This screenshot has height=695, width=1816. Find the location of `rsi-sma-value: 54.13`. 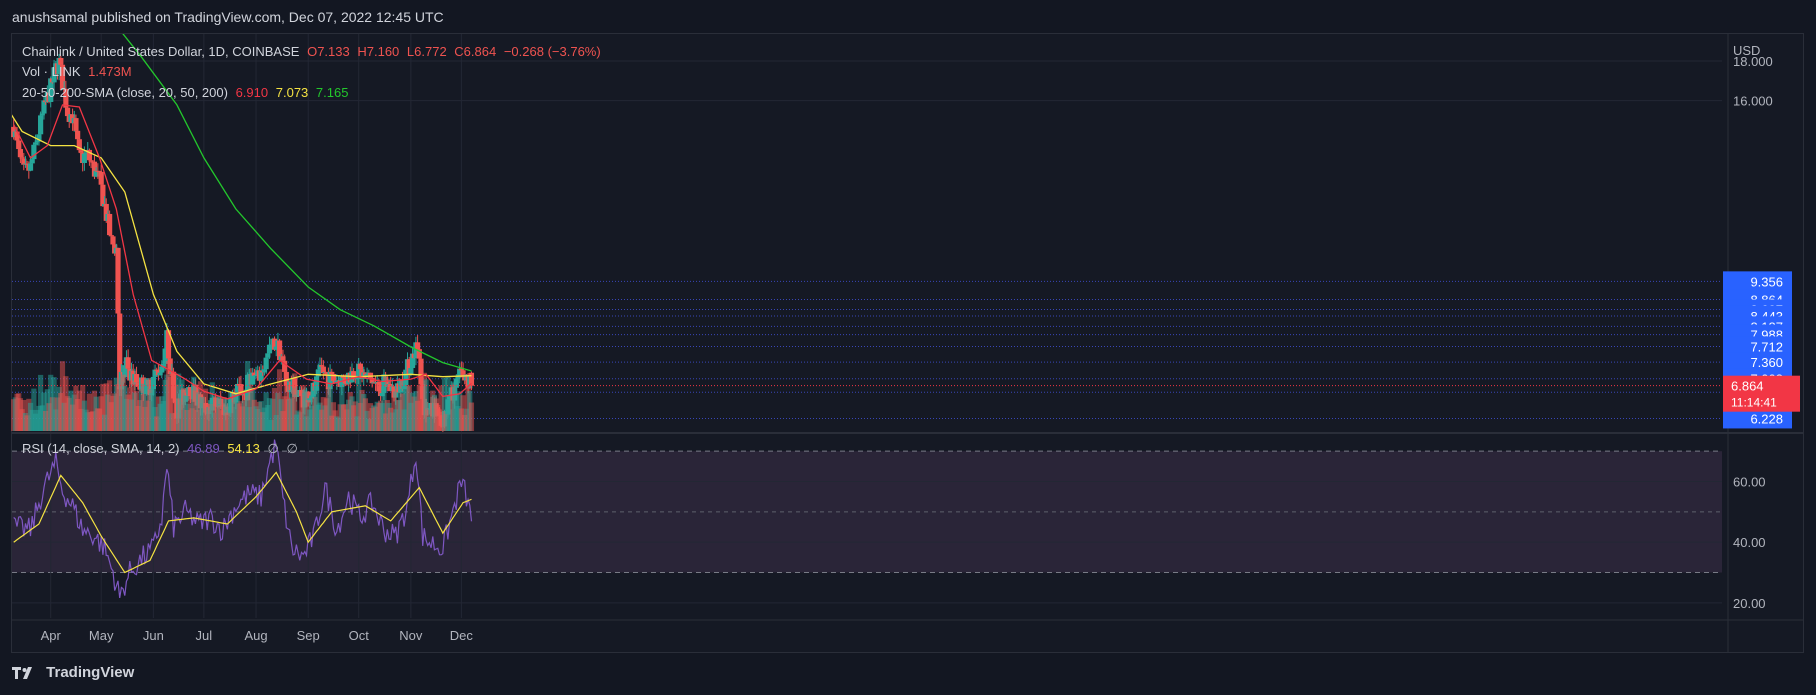

rsi-sma-value: 54.13 is located at coordinates (243, 448).